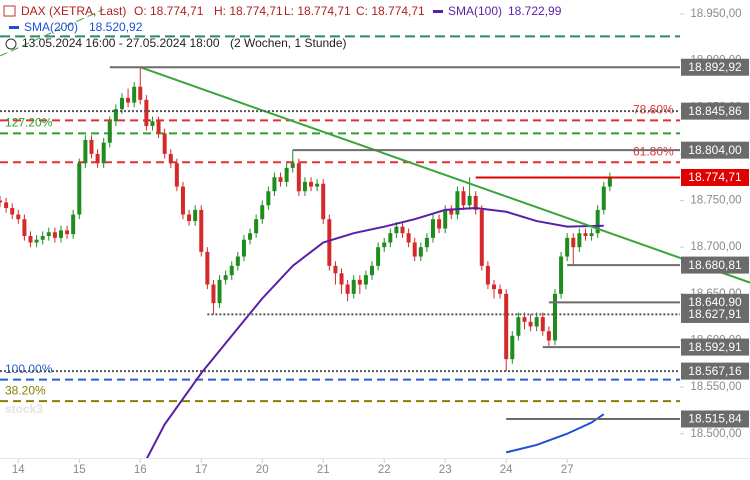 The height and width of the screenshot is (480, 750). What do you see at coordinates (25, 390) in the screenshot?
I see `fib-label: 38.20%` at bounding box center [25, 390].